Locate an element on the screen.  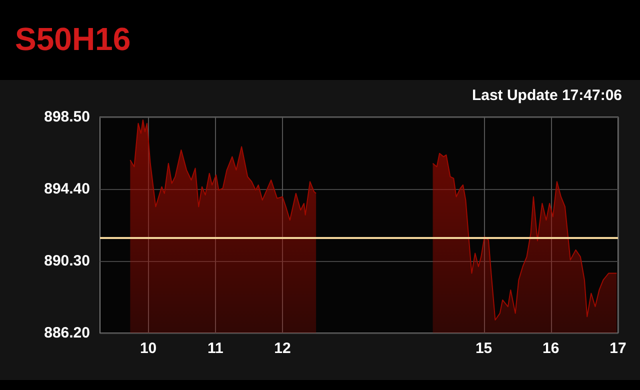
x-tick-label: 11 is located at coordinates (215, 348).